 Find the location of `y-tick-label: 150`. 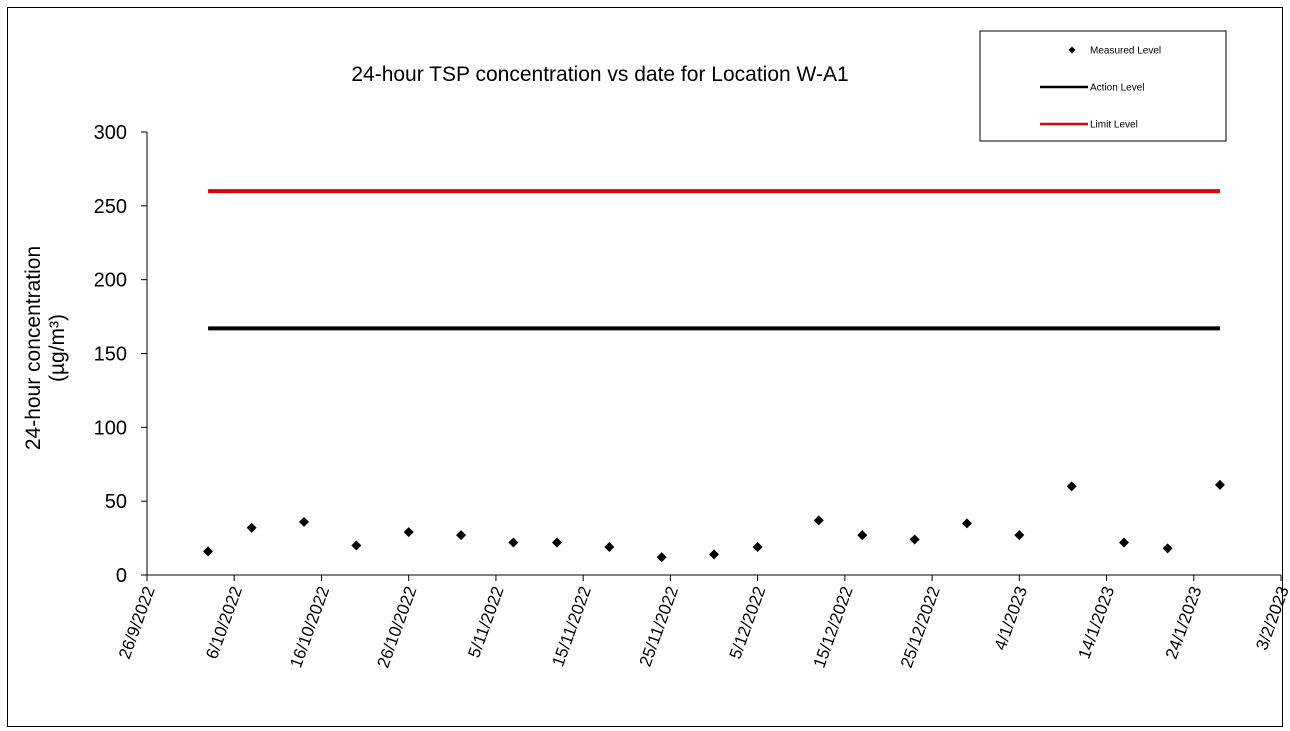

y-tick-label: 150 is located at coordinates (110, 355).